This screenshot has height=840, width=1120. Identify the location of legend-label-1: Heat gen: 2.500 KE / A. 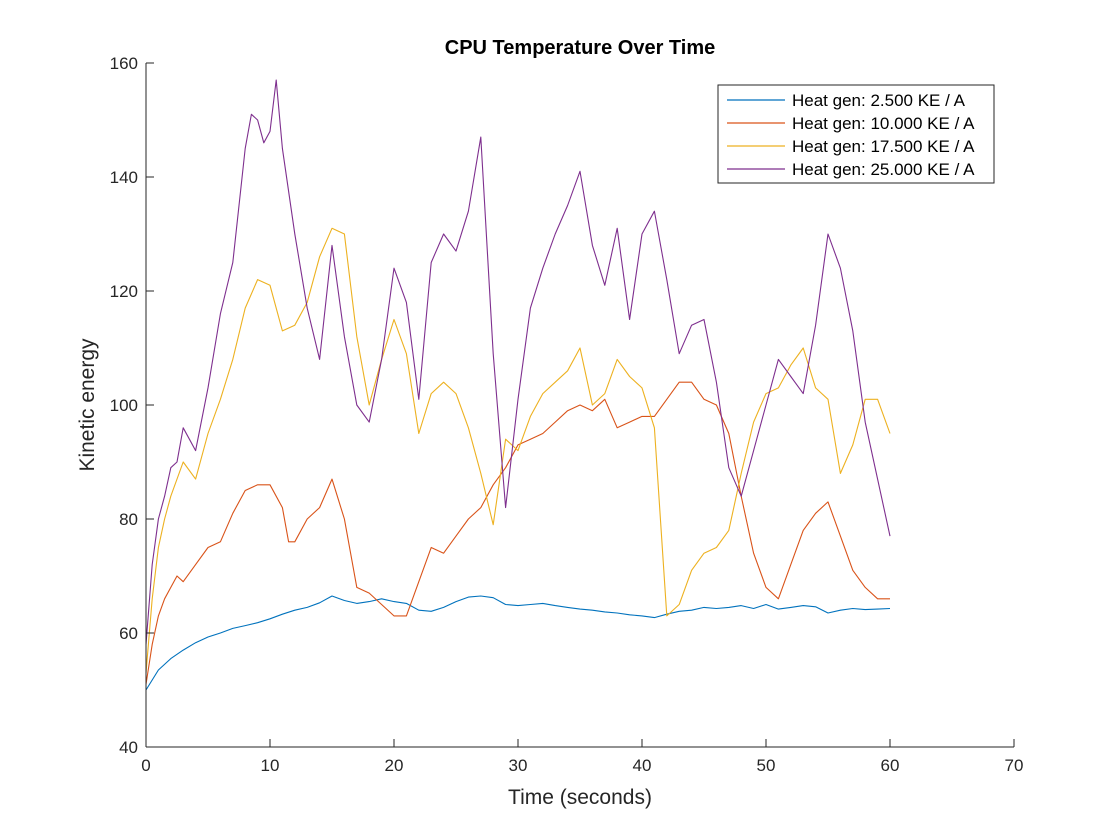
(879, 100).